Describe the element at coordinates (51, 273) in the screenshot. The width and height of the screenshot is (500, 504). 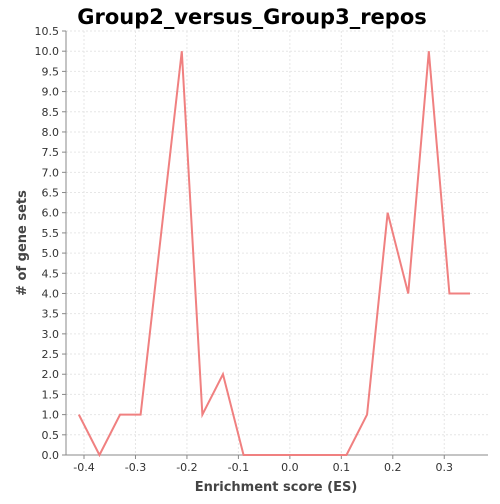
I see `y-tick-label: 4.5` at that location.